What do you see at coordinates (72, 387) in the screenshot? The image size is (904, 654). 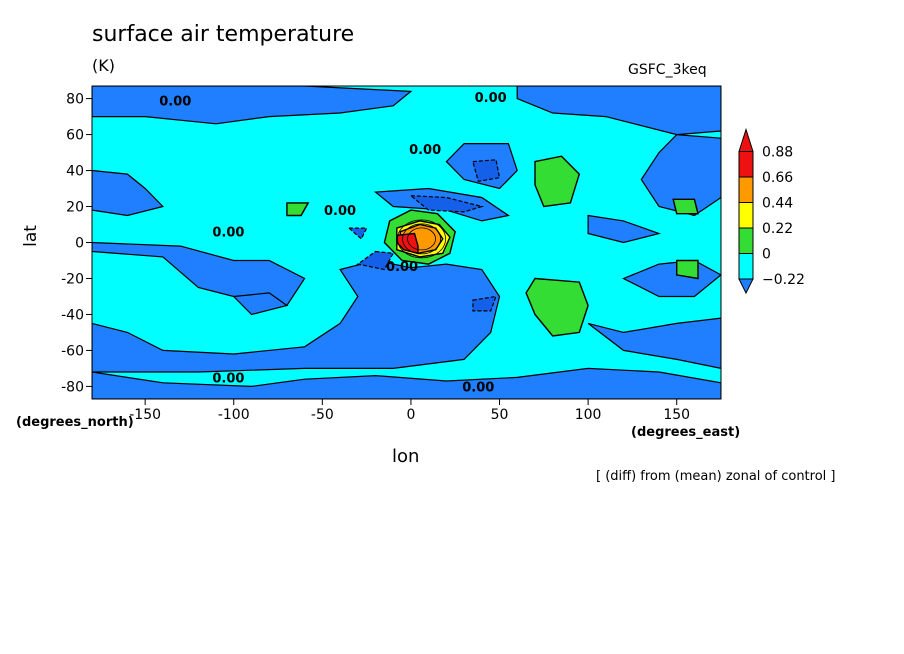 I see `y-tick-label-0: -80` at bounding box center [72, 387].